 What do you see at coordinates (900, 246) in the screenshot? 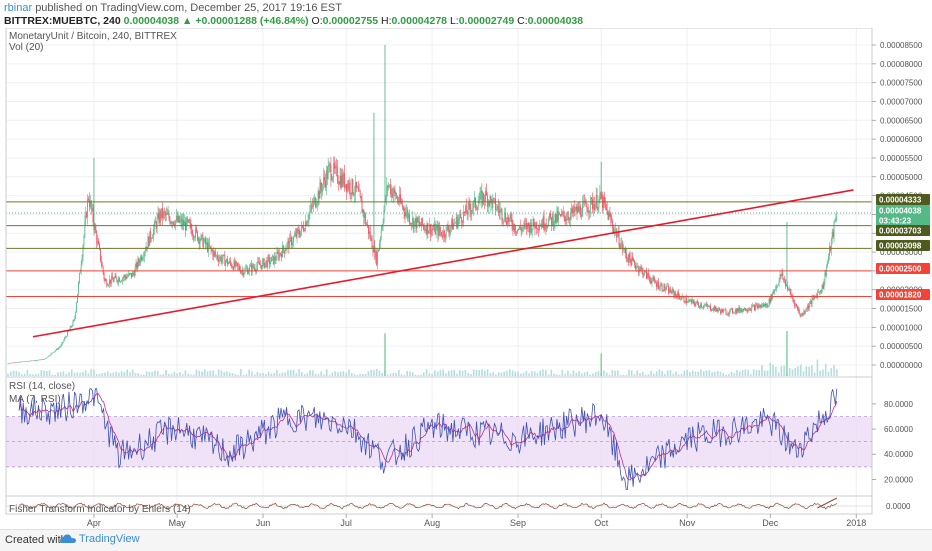
I see `price-badge-label: 0.00003098` at bounding box center [900, 246].